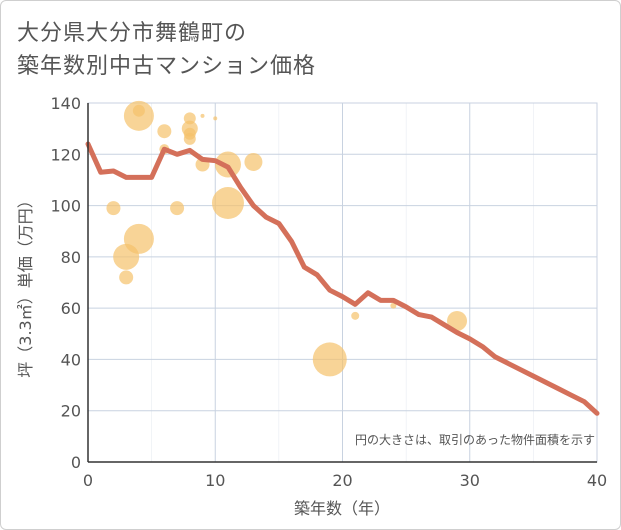 This screenshot has height=530, width=621. What do you see at coordinates (65, 103) in the screenshot?
I see `y-tick-label-7: 140` at bounding box center [65, 103].